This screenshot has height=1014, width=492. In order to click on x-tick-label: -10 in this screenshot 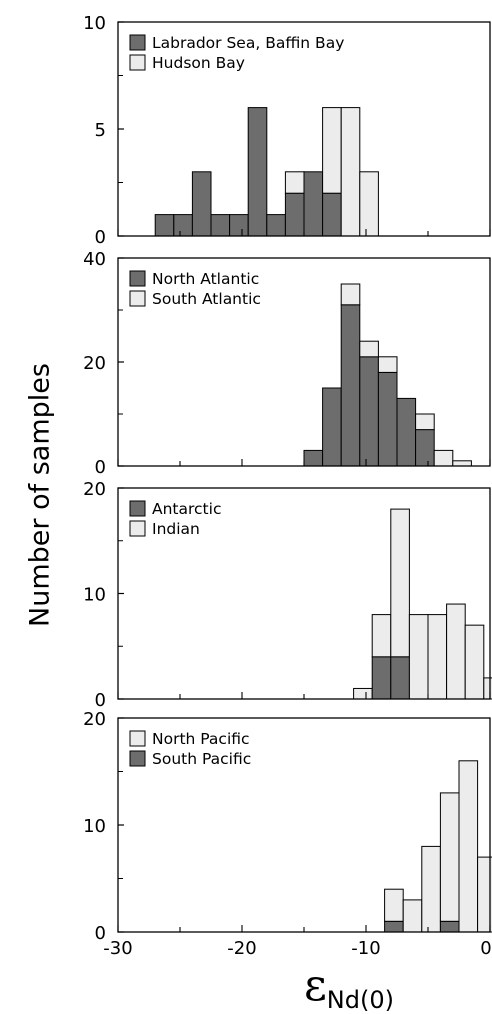, I will do `click(365, 948)`.